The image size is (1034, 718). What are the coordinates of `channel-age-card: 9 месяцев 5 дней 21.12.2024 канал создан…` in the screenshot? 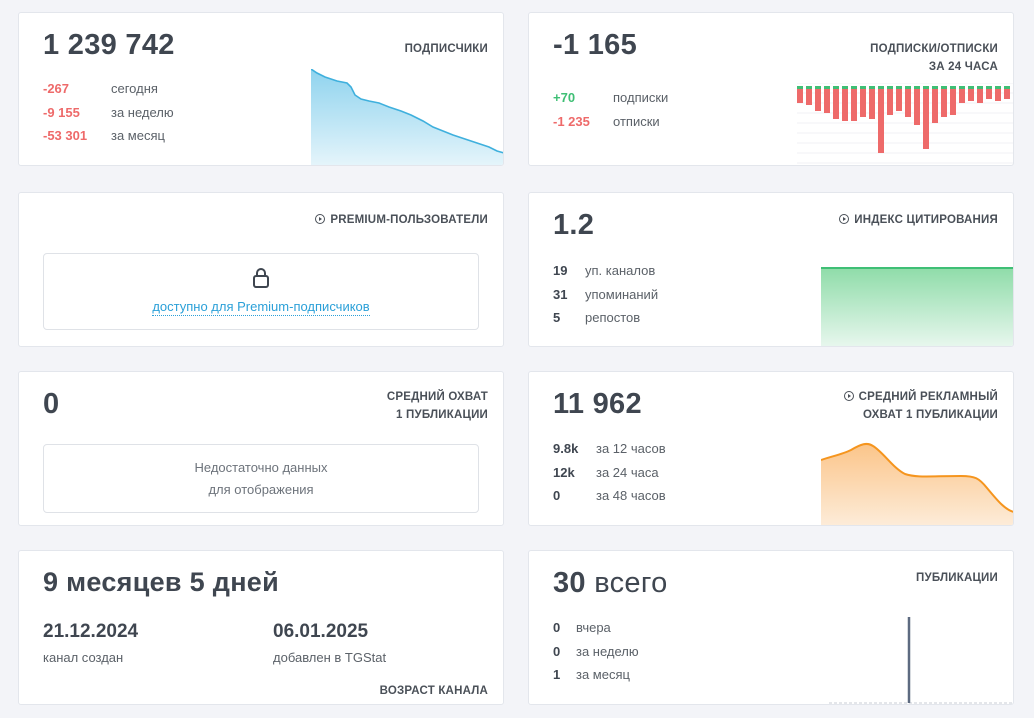 It's located at (261, 627).